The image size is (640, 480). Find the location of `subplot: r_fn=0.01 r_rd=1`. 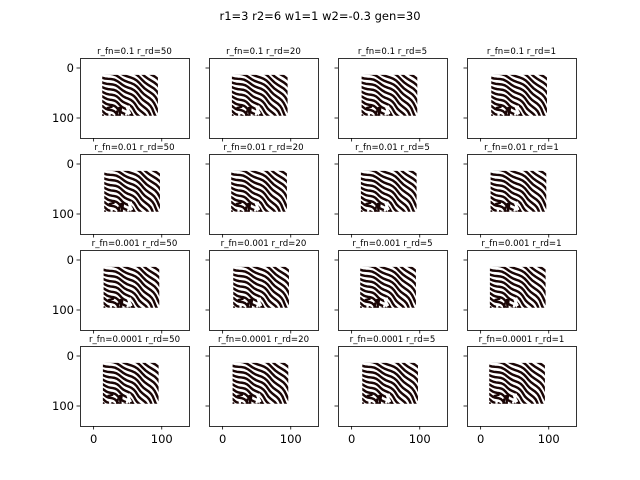

subplot: r_fn=0.01 r_rd=1 is located at coordinates (520, 190).